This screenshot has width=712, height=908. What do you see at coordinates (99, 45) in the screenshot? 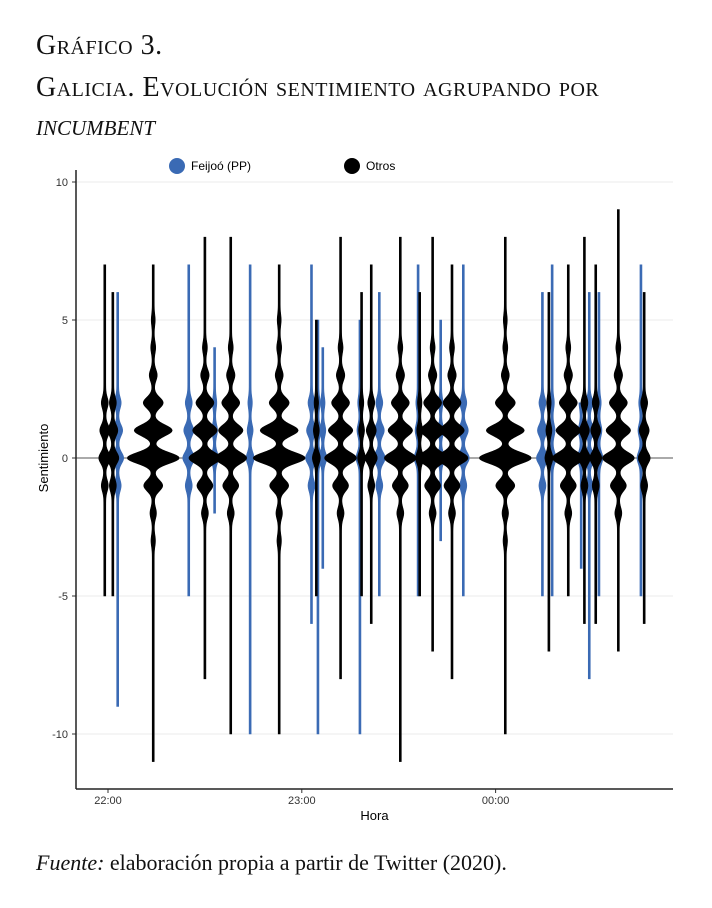
I see `figure-number: Gráfico 3.` at bounding box center [99, 45].